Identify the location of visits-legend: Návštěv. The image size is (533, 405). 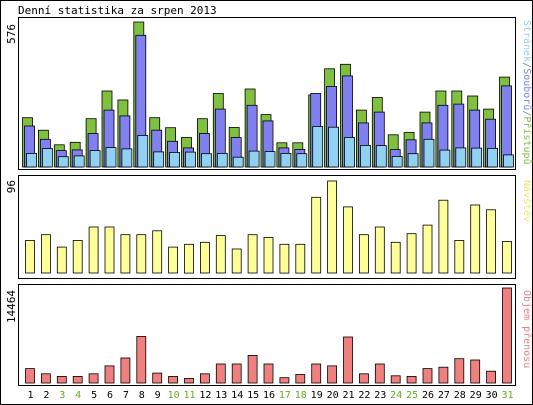
(527, 201).